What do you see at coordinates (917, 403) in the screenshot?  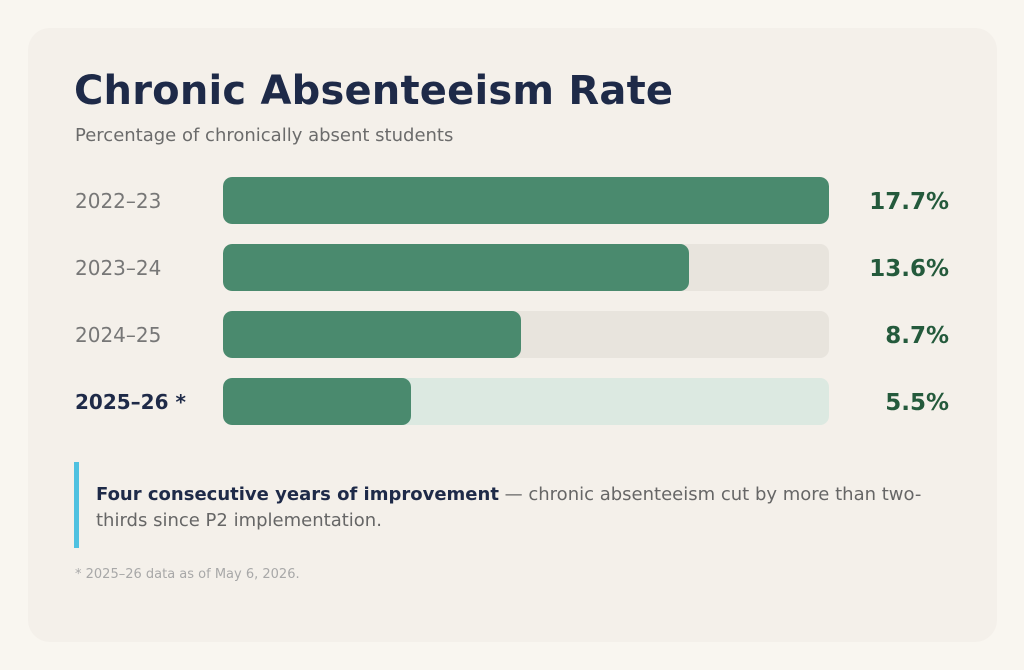 I see `value-label: 5.5%` at bounding box center [917, 403].